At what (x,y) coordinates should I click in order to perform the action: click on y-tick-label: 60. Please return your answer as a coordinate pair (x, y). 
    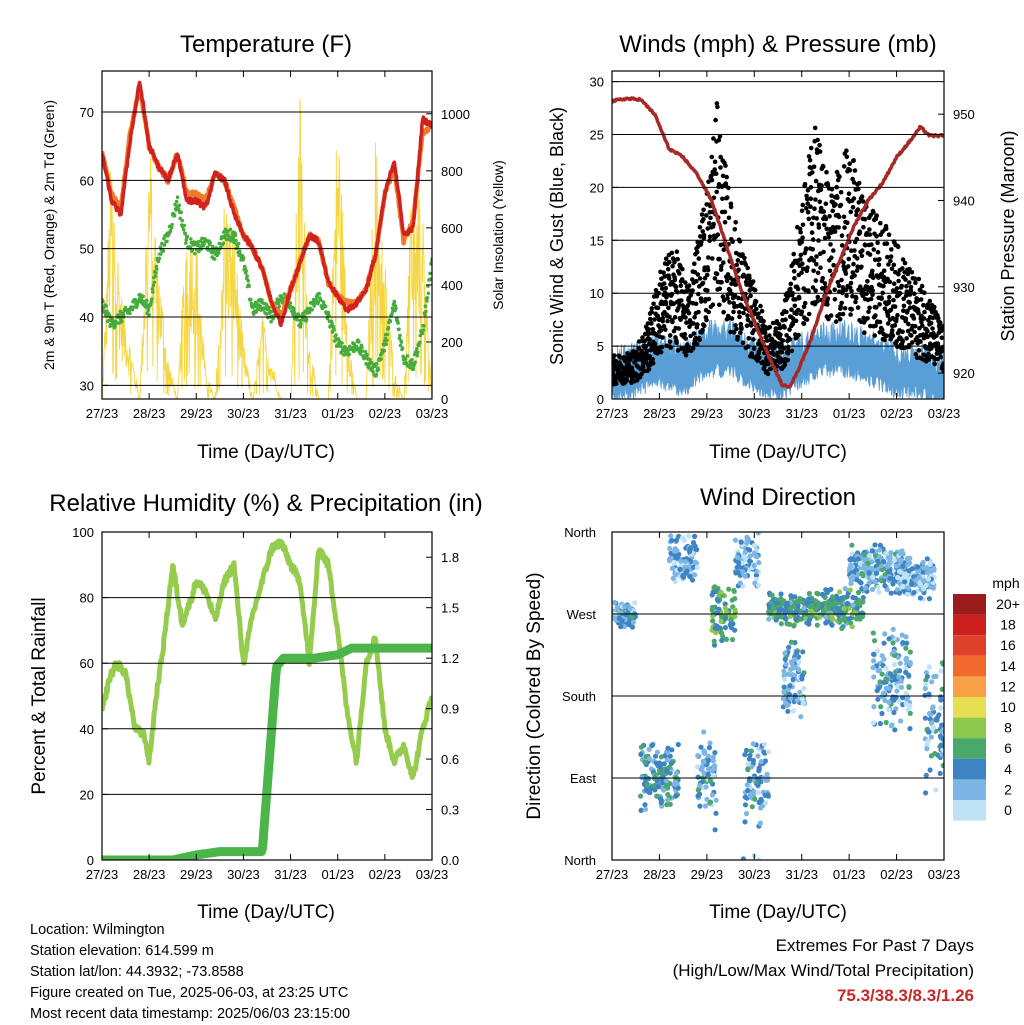
    Looking at the image, I should click on (87, 180).